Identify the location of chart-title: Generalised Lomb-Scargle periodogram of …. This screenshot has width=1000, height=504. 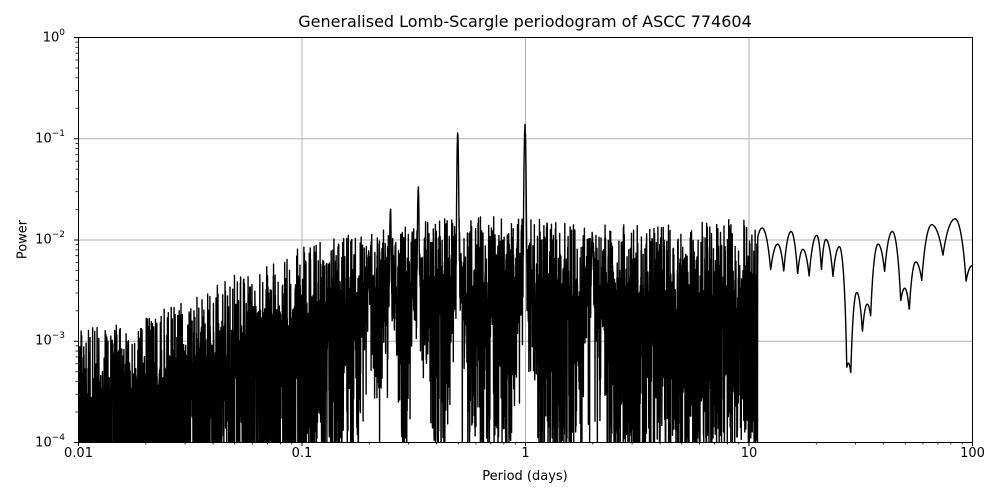
(525, 21).